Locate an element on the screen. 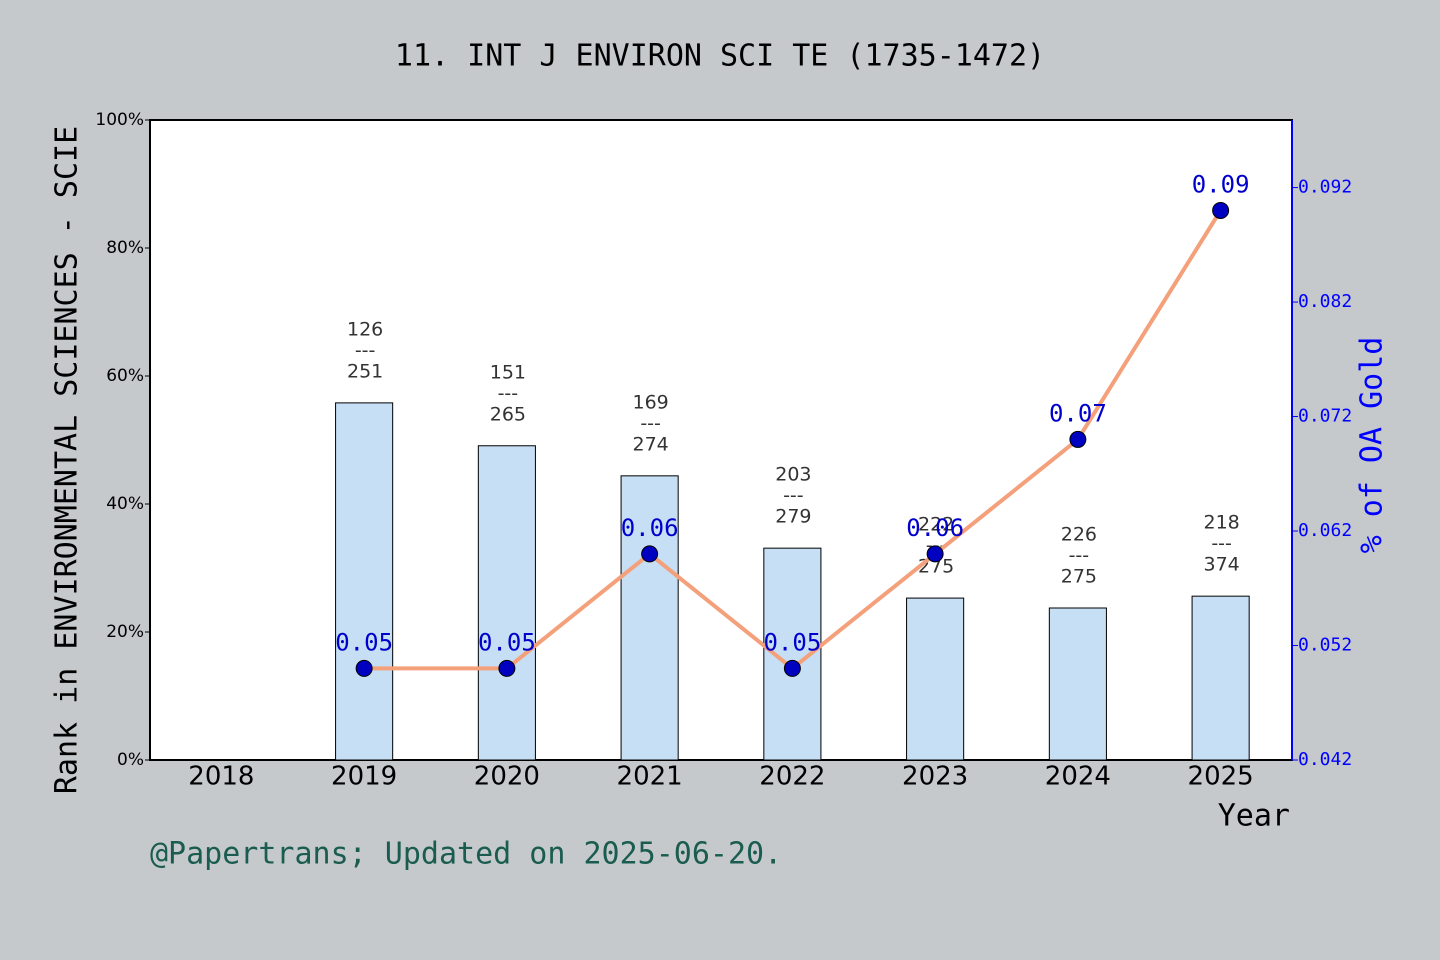 This screenshot has width=1440, height=960. total-label: 251 is located at coordinates (365, 371).